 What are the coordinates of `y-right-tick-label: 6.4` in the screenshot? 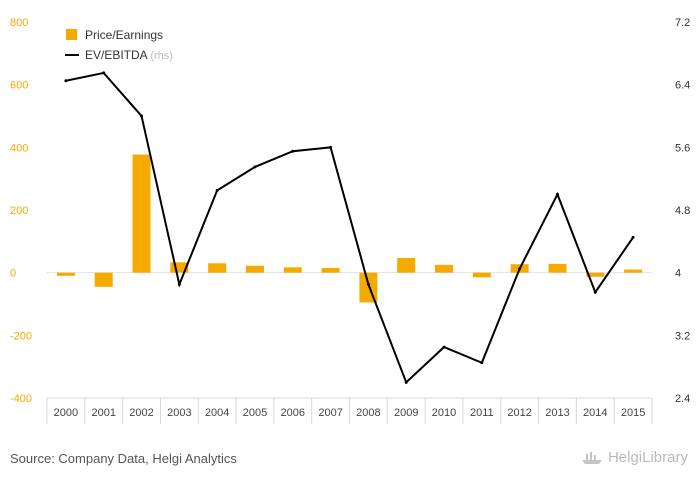 It's located at (682, 86).